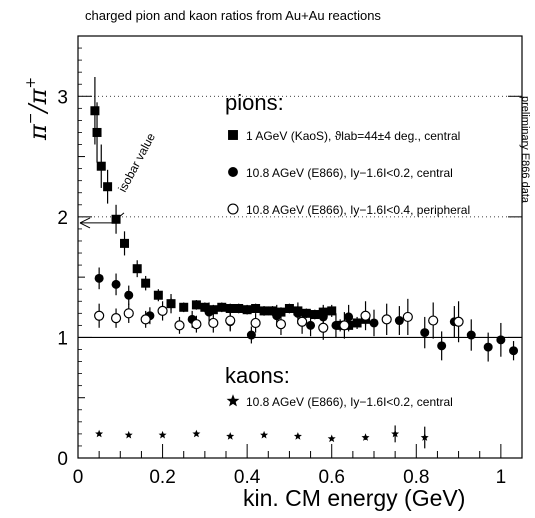 The height and width of the screenshot is (518, 535). What do you see at coordinates (62, 218) in the screenshot?
I see `y-tick-label: 2` at bounding box center [62, 218].